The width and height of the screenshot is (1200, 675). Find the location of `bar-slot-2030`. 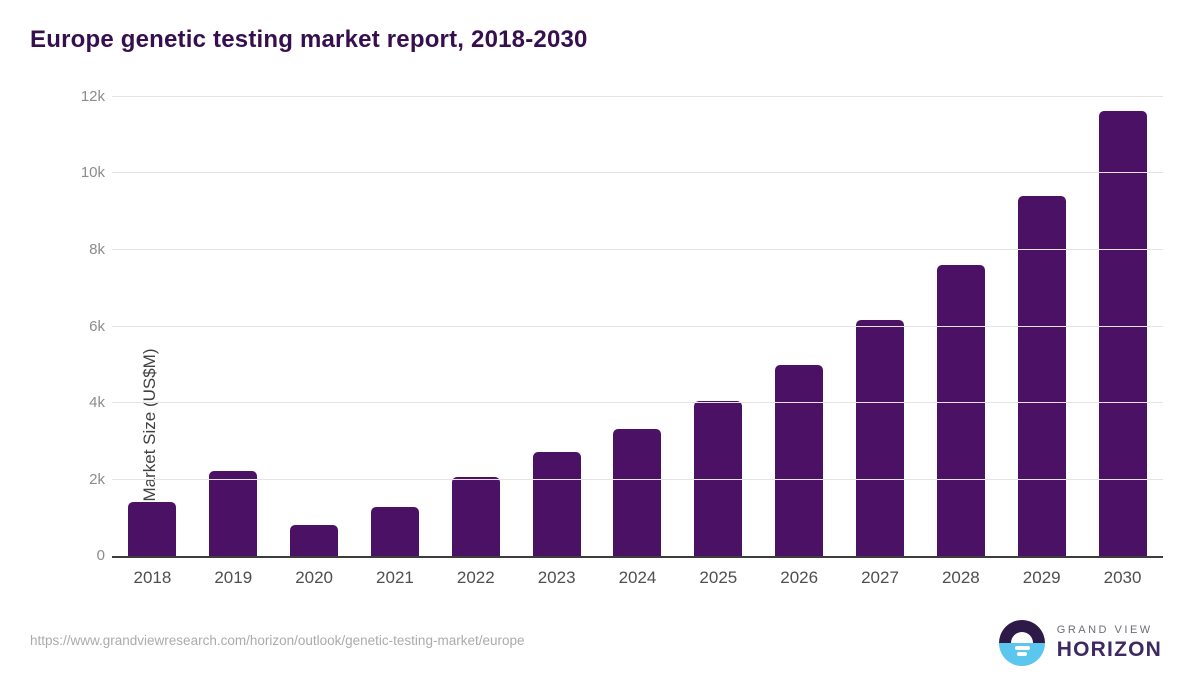

bar-slot-2030 is located at coordinates (1122, 326).